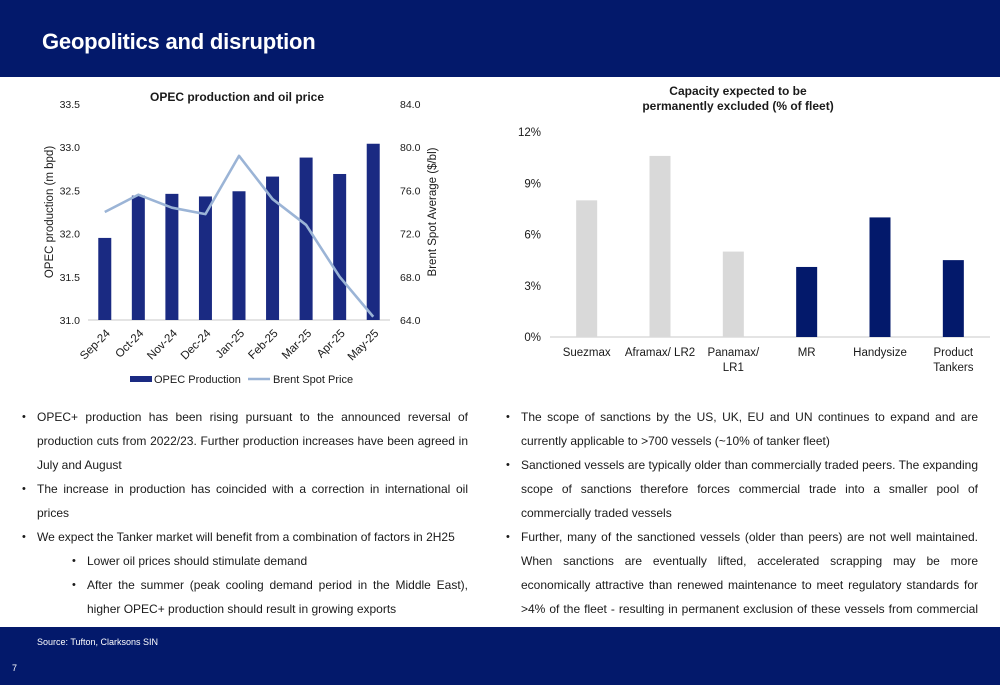  What do you see at coordinates (737, 106) in the screenshot?
I see `chart2-title: permanently excluded (% of fleet)` at bounding box center [737, 106].